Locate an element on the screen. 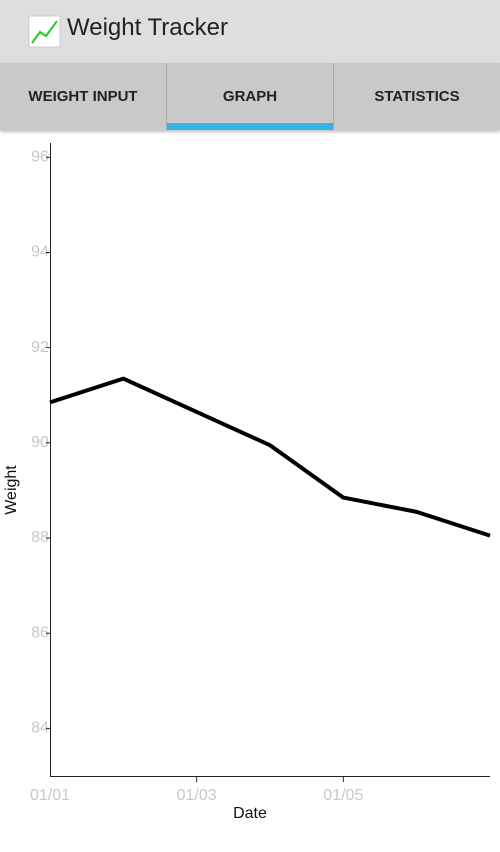 The height and width of the screenshot is (852, 500). y-tick-label: 88 is located at coordinates (40, 537).